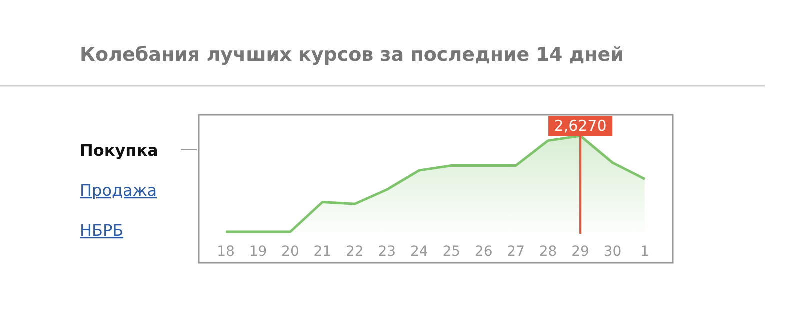  What do you see at coordinates (387, 252) in the screenshot?
I see `x-tick-label: 23` at bounding box center [387, 252].